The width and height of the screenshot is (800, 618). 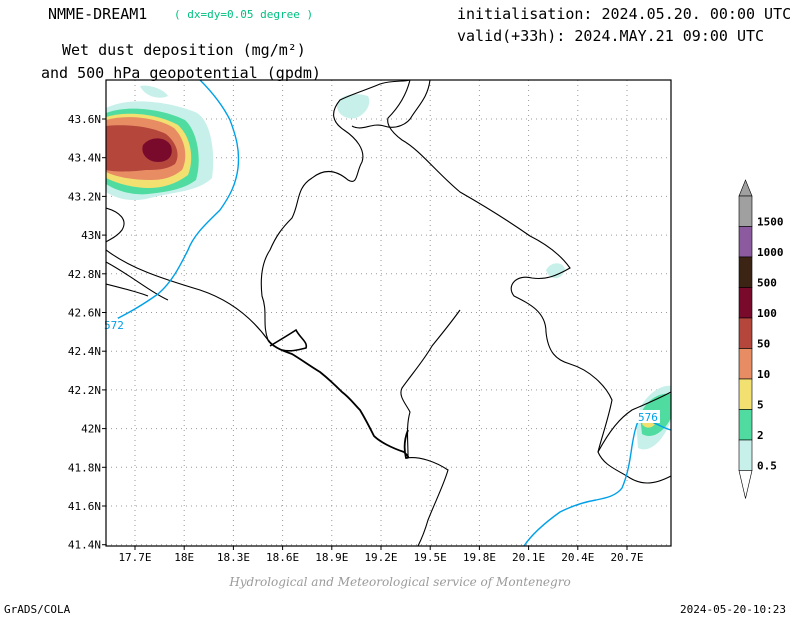 What do you see at coordinates (648, 417) in the screenshot?
I see `contour-label-576: 576` at bounding box center [648, 417].